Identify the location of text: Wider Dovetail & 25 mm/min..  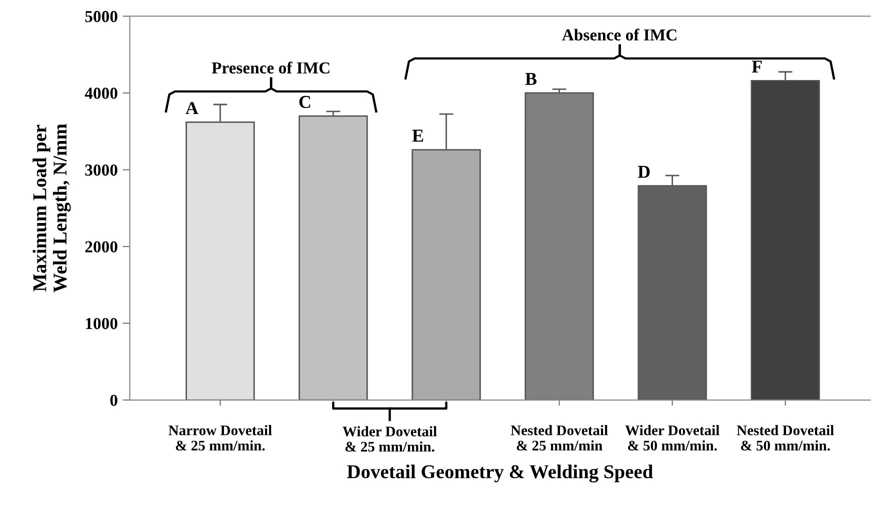
(389, 439).